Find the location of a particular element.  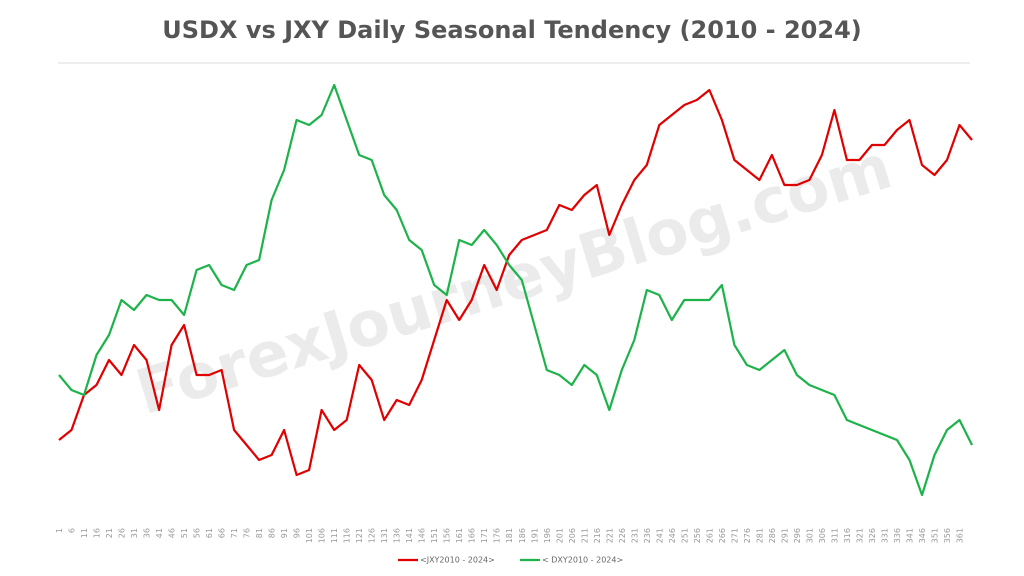

x-tick-label: 36 is located at coordinates (147, 533).